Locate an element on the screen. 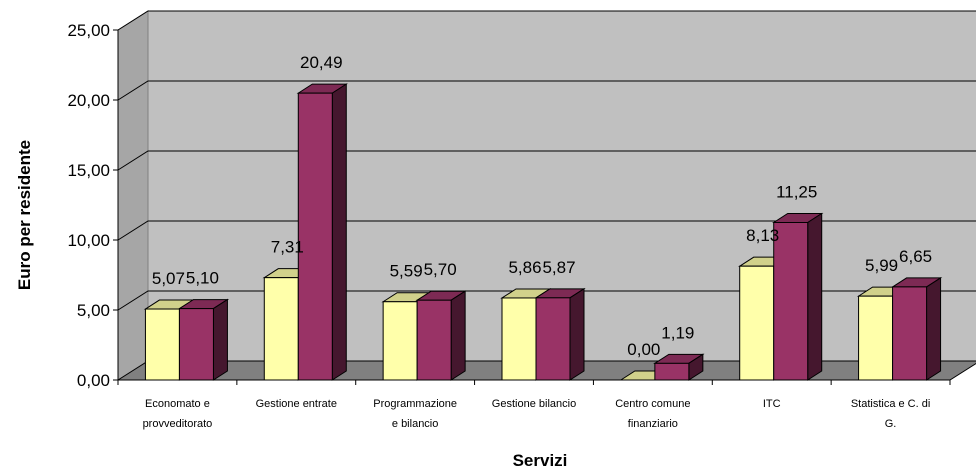 This screenshot has width=976, height=474. data-label: 5,87 is located at coordinates (558, 267).